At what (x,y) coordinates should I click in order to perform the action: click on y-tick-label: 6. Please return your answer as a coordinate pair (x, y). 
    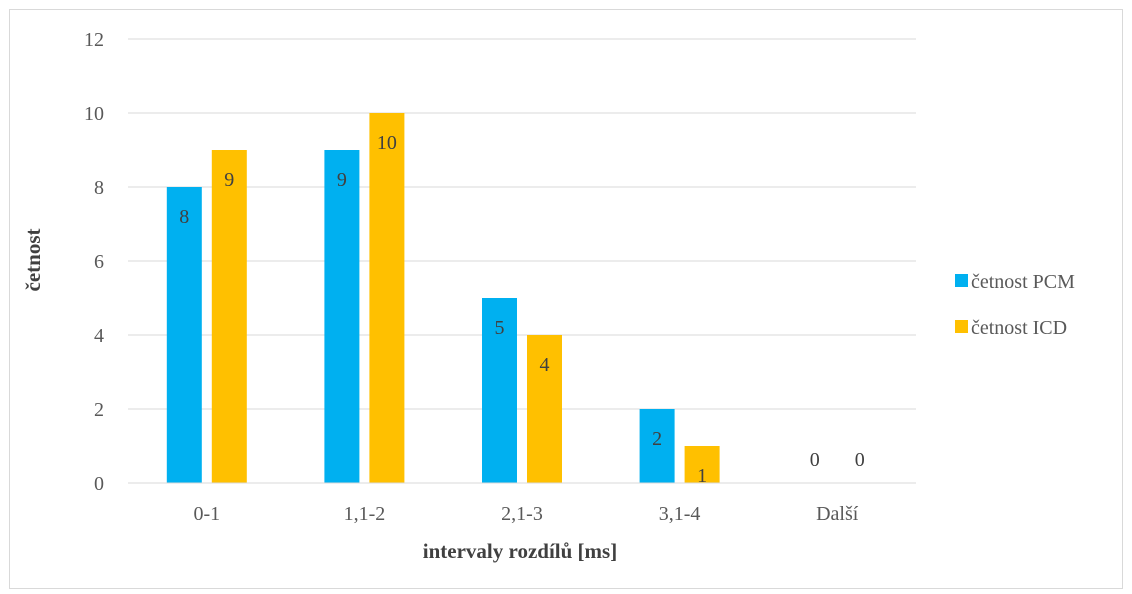
    Looking at the image, I should click on (99, 262).